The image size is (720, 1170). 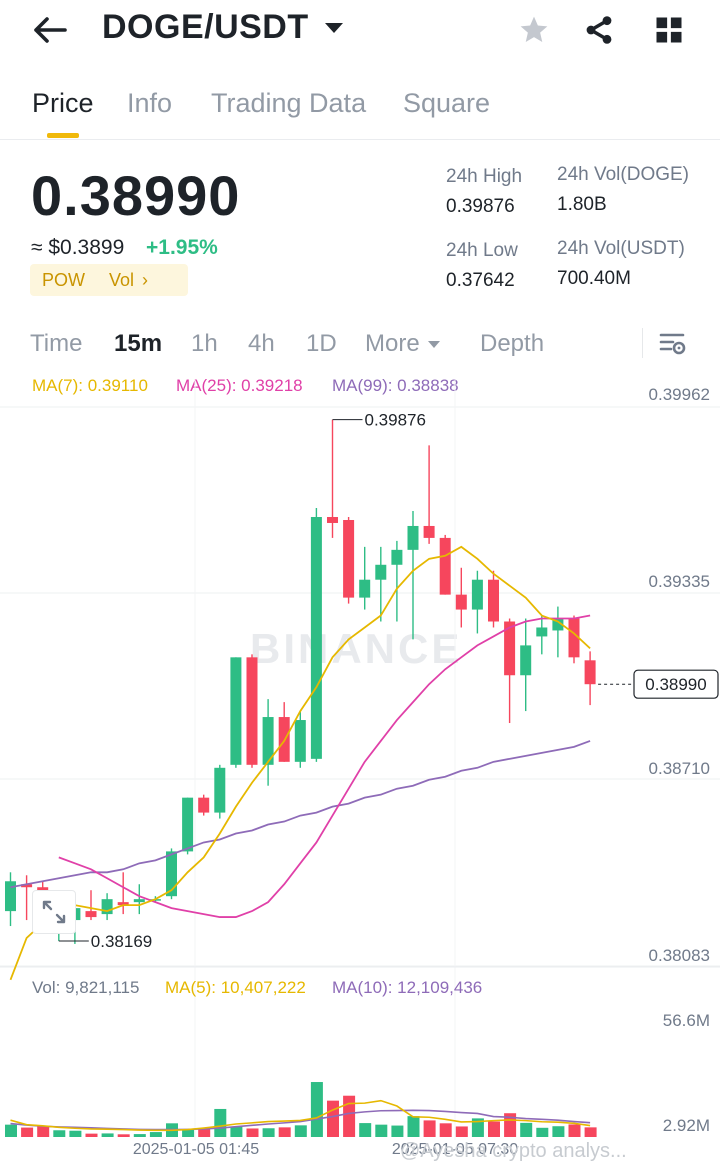 I want to click on share-icon, so click(x=599, y=30).